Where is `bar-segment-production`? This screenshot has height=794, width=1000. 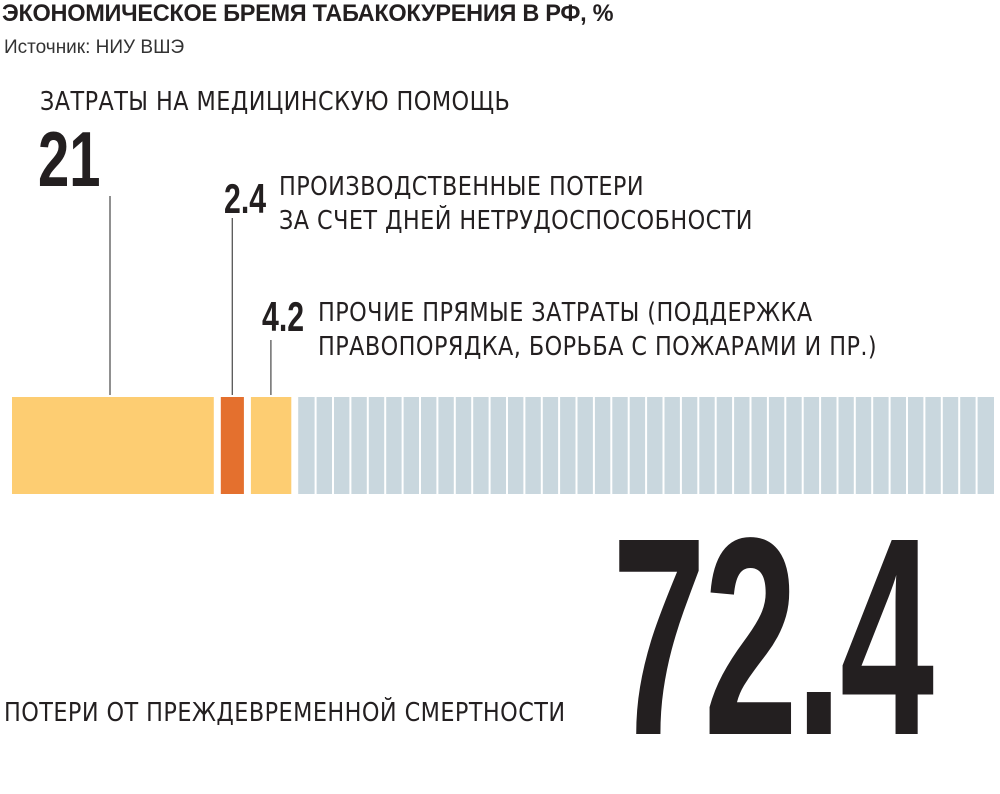
bar-segment-production is located at coordinates (232, 445).